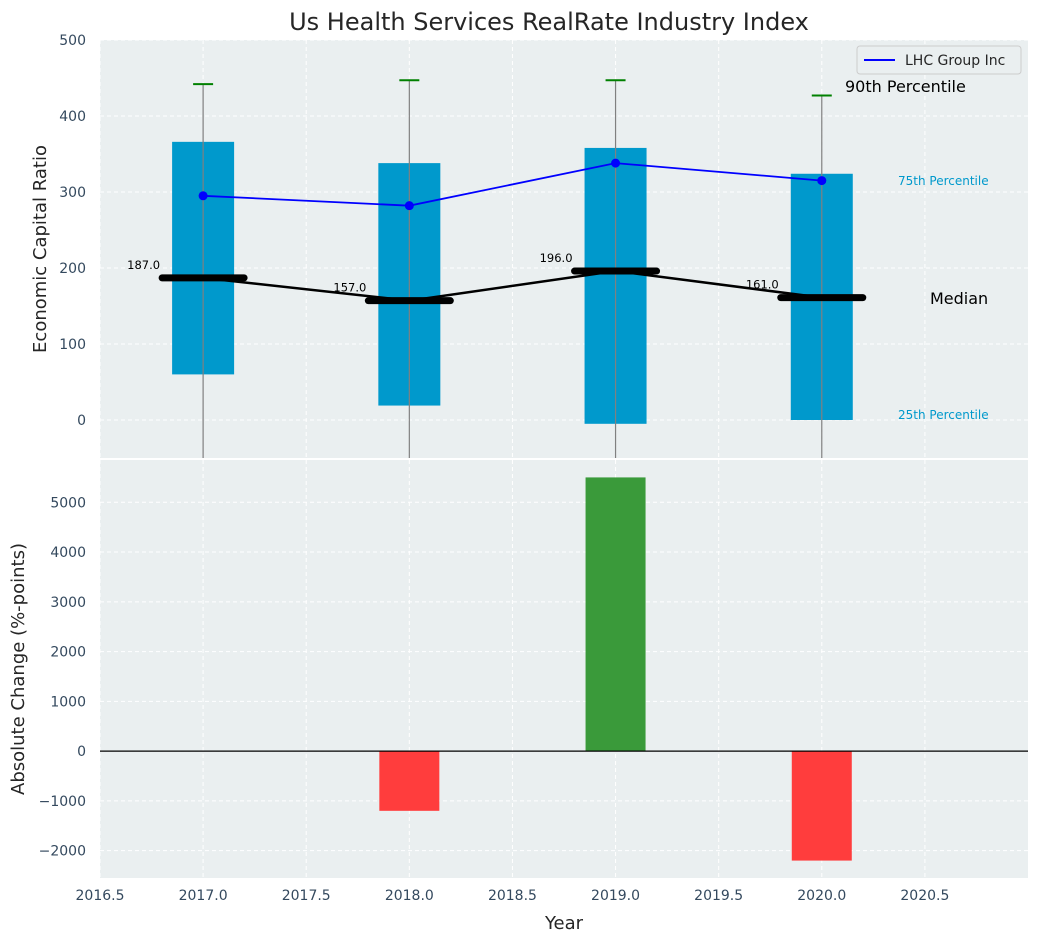  I want to click on median-value-label: 157.0, so click(349, 288).